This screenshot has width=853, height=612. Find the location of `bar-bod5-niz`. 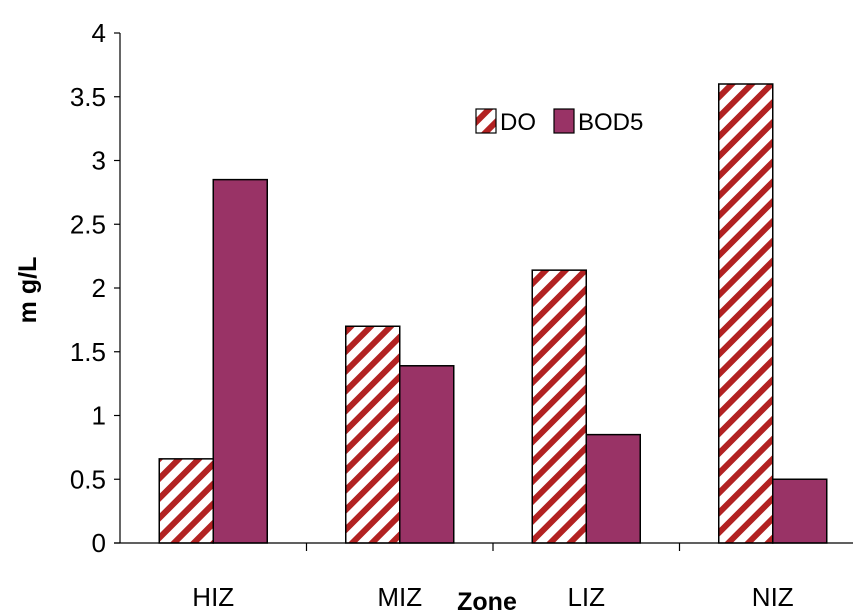

bar-bod5-niz is located at coordinates (800, 511).